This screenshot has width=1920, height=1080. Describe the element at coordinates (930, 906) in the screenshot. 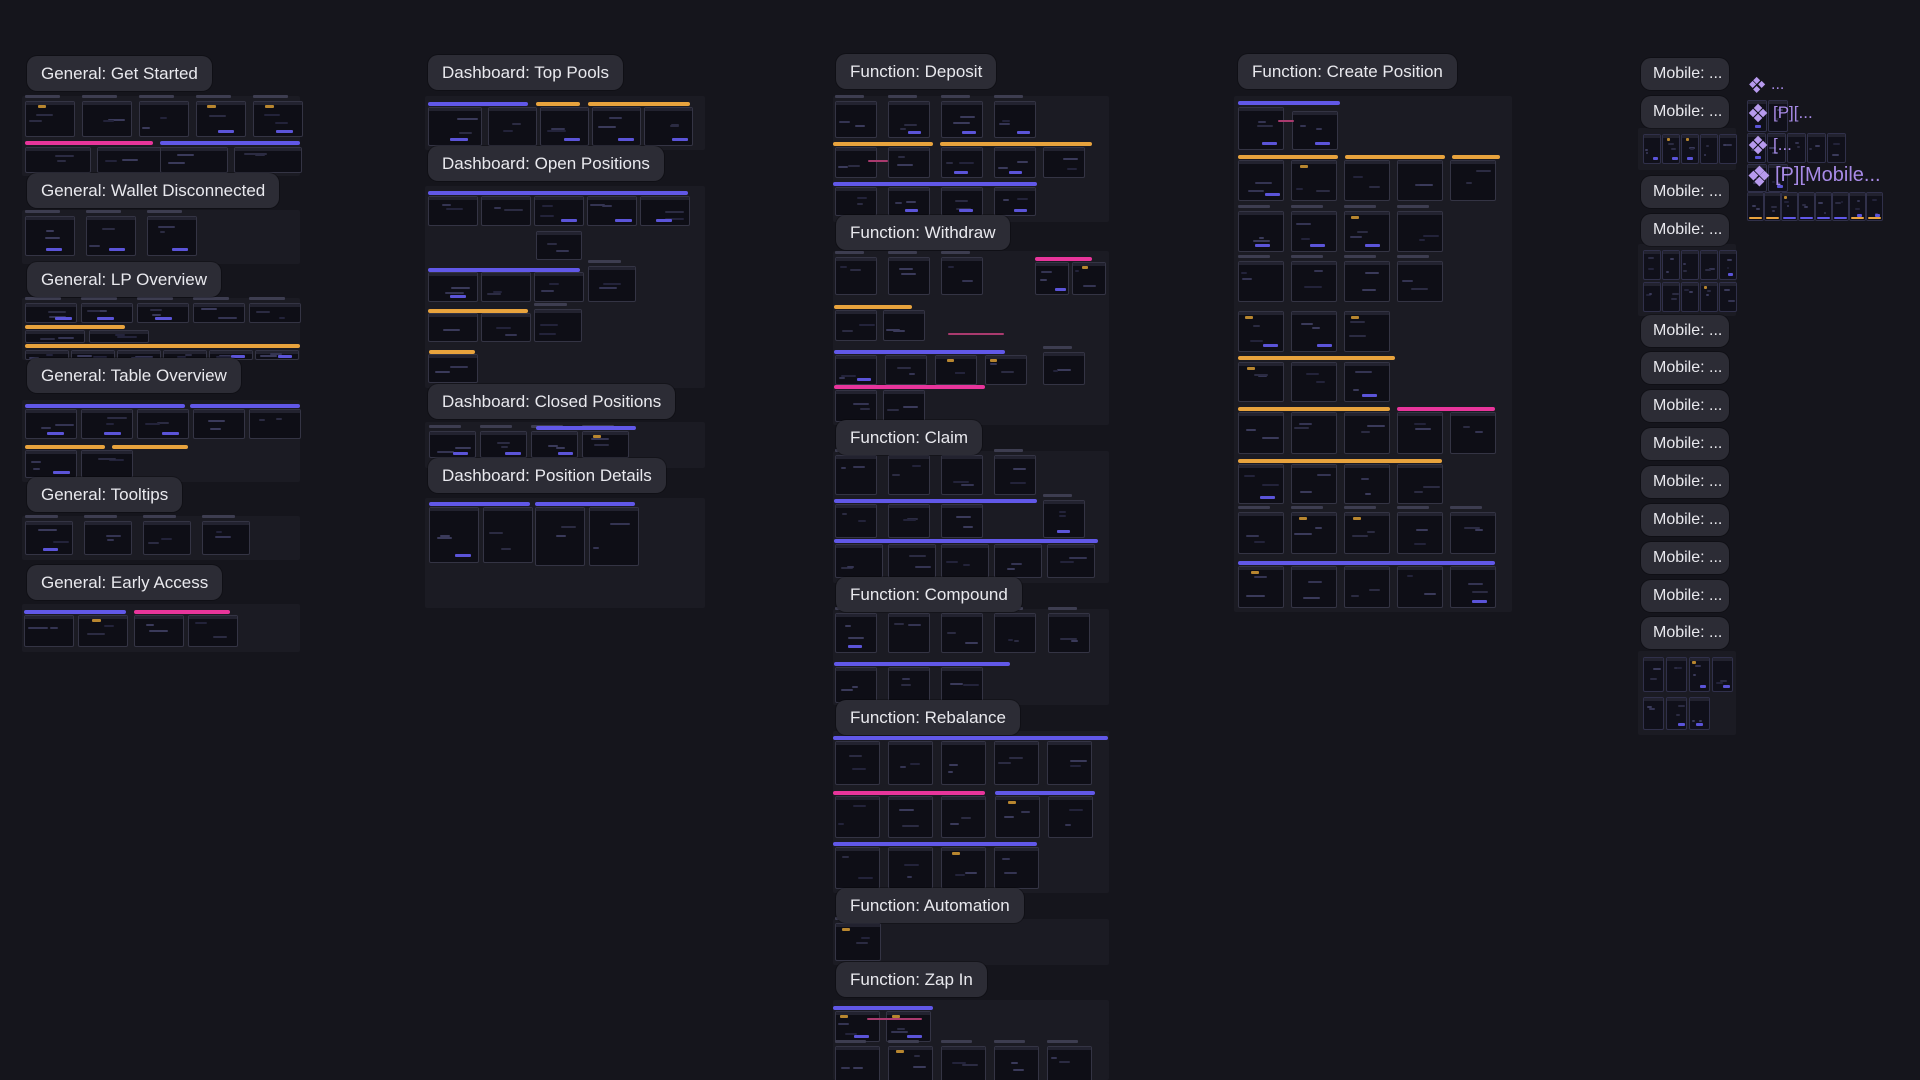

I see `section-label-automation: Function: Automation` at that location.